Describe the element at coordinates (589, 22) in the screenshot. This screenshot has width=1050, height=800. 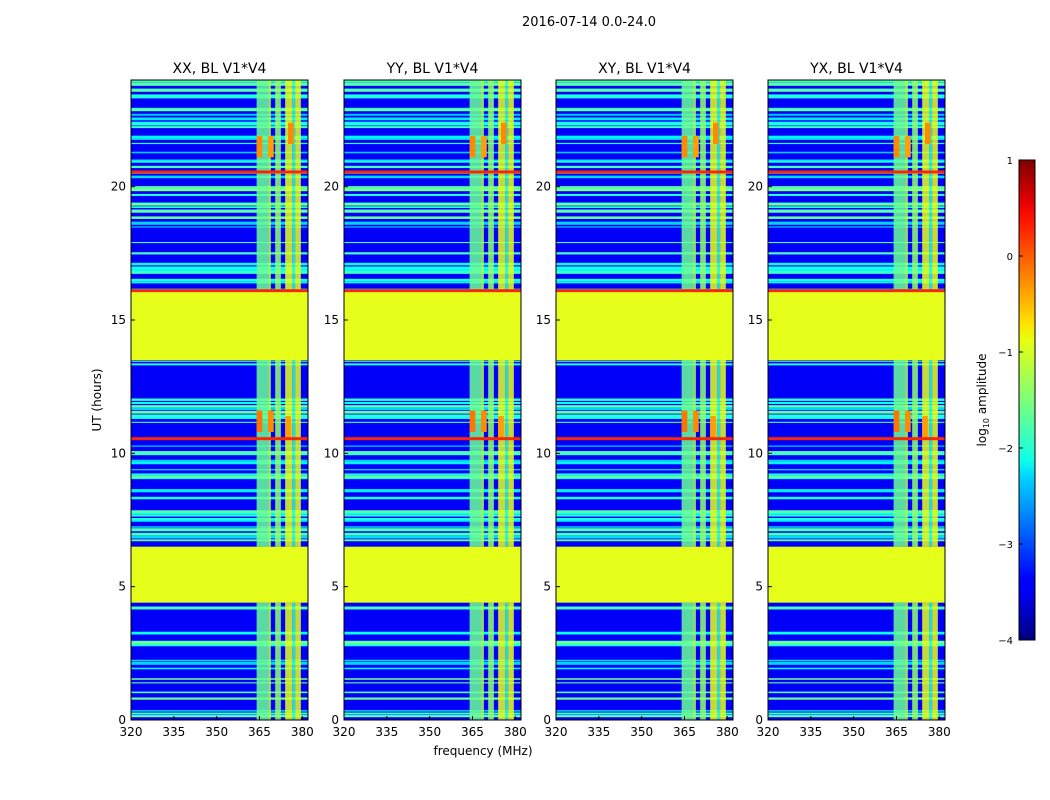
I see `figure-suptitle: 2016-07-14 0.0-24.0` at that location.